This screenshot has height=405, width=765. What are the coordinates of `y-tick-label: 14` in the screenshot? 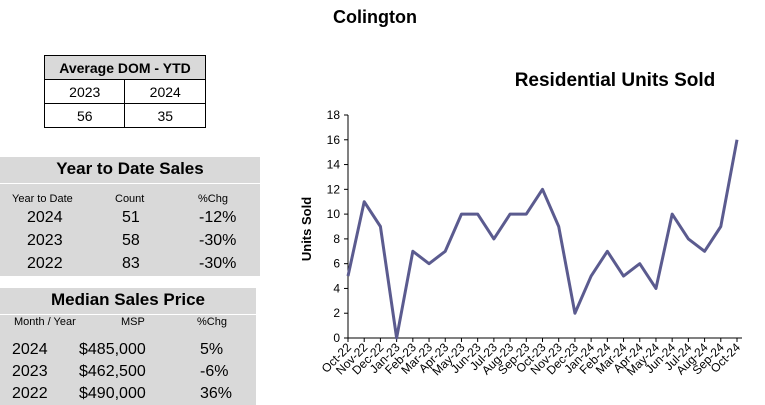 It's located at (334, 165).